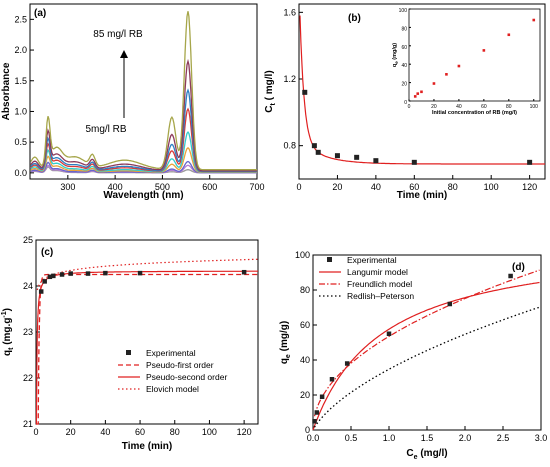 Image resolution: width=550 pixels, height=467 pixels. I want to click on panel-b-fit-line, so click(422, 90).